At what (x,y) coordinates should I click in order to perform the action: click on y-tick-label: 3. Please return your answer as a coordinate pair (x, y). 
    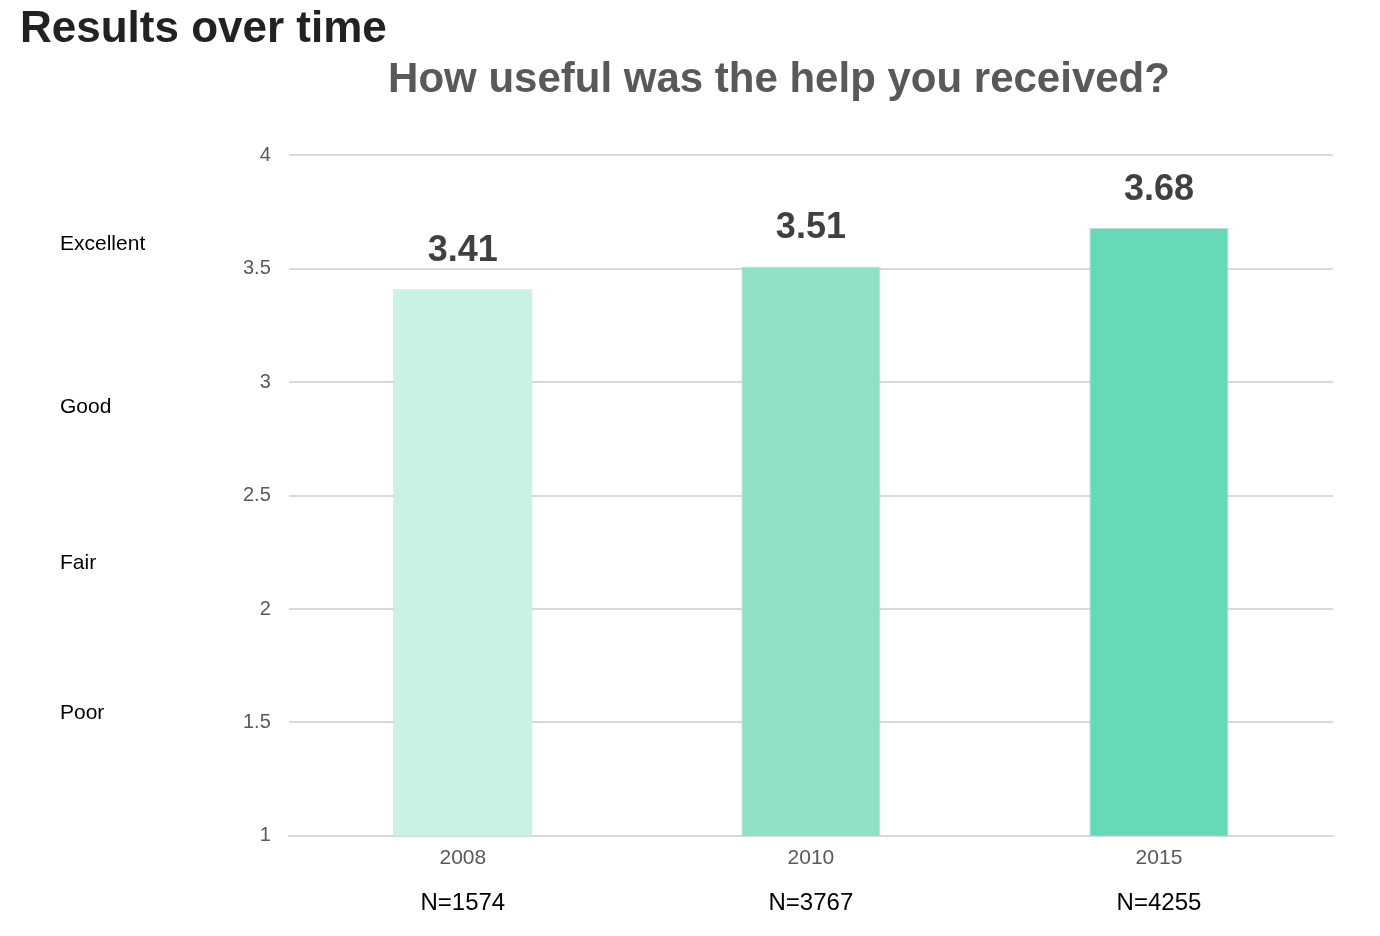
    Looking at the image, I should click on (265, 380).